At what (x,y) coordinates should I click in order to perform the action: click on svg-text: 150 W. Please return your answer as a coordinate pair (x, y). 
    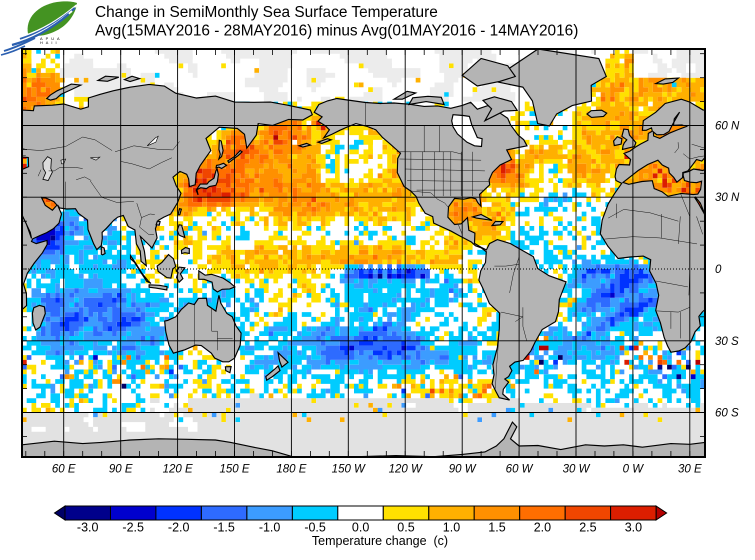
    Looking at the image, I should click on (349, 470).